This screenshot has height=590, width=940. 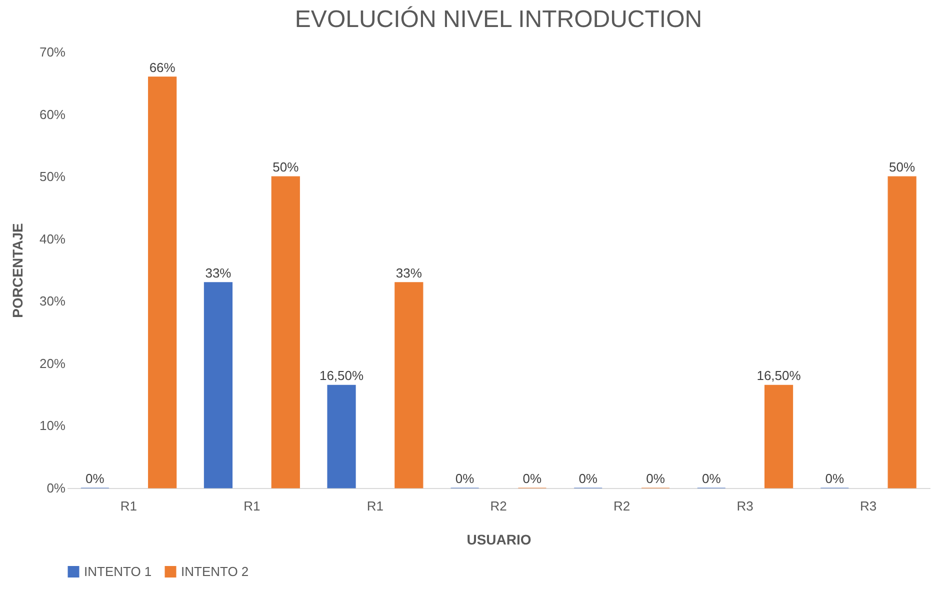 What do you see at coordinates (52, 363) in the screenshot?
I see `y-tick-label: 20%` at bounding box center [52, 363].